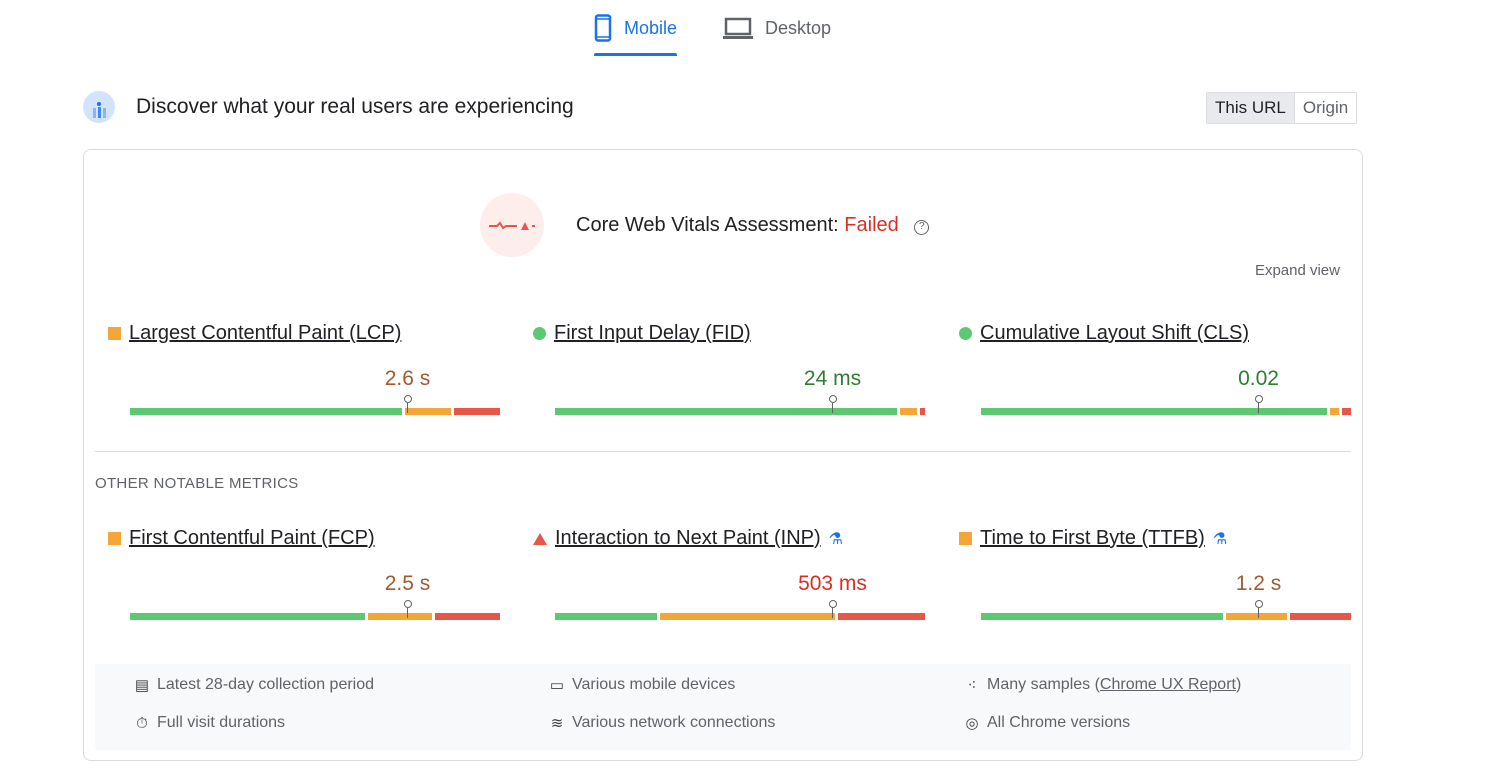 The height and width of the screenshot is (778, 1500). What do you see at coordinates (1258, 583) in the screenshot?
I see `metric-value: 1.2 s` at bounding box center [1258, 583].